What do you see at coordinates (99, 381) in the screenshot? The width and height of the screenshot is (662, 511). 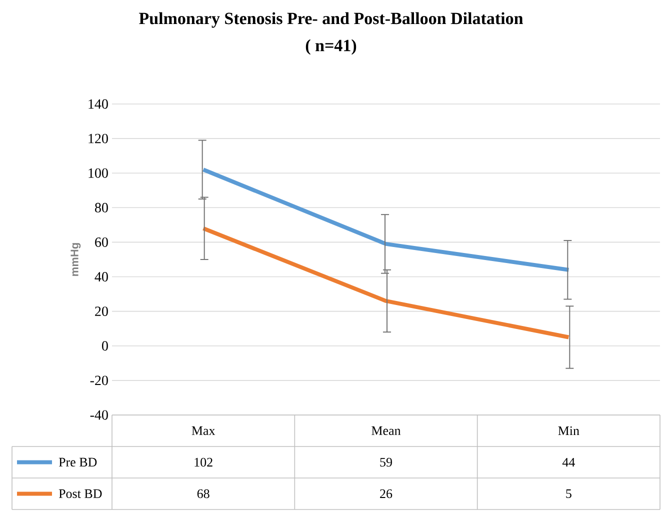 I see `y-tick-label: -20` at bounding box center [99, 381].